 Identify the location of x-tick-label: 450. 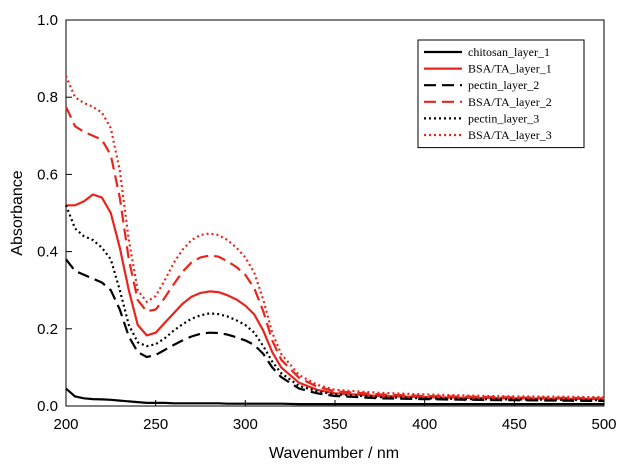
(514, 424).